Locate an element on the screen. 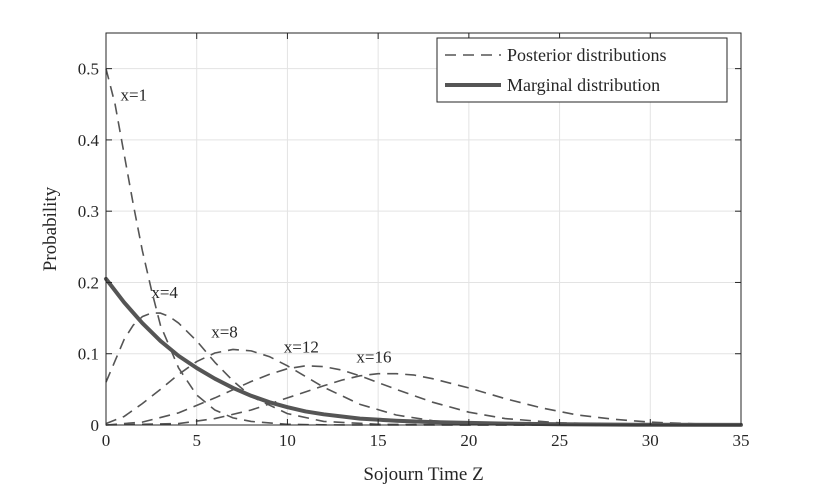  x-tick-label: 25 is located at coordinates (559, 440).